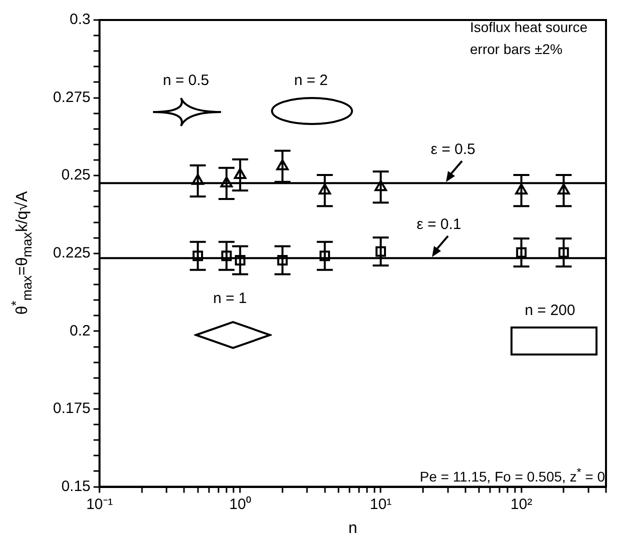  What do you see at coordinates (453, 150) in the screenshot?
I see `annotation: ε = 0.5` at bounding box center [453, 150].